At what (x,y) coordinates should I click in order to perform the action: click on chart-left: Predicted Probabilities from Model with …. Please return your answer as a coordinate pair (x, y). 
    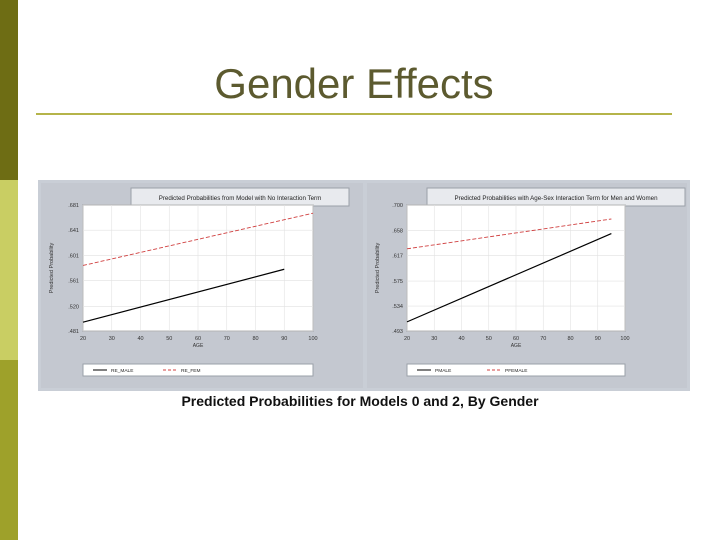
    Looking at the image, I should click on (199, 282).